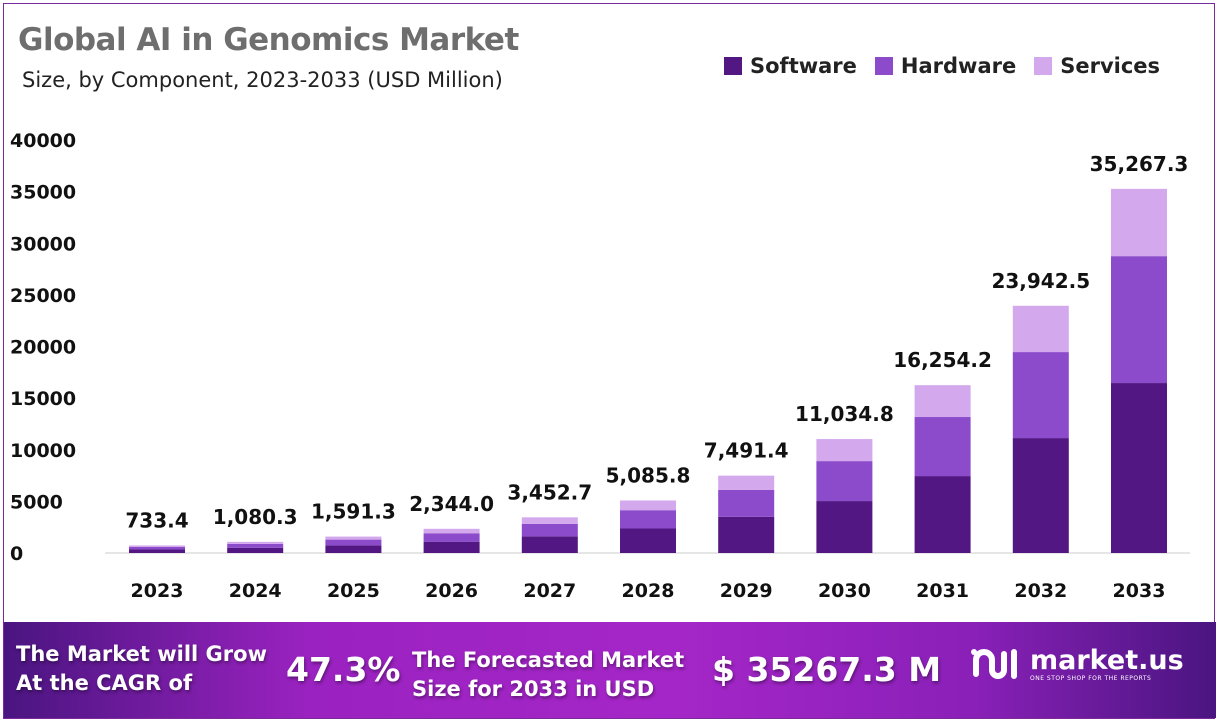 The image size is (1220, 727). I want to click on legend-label: Software, so click(803, 66).